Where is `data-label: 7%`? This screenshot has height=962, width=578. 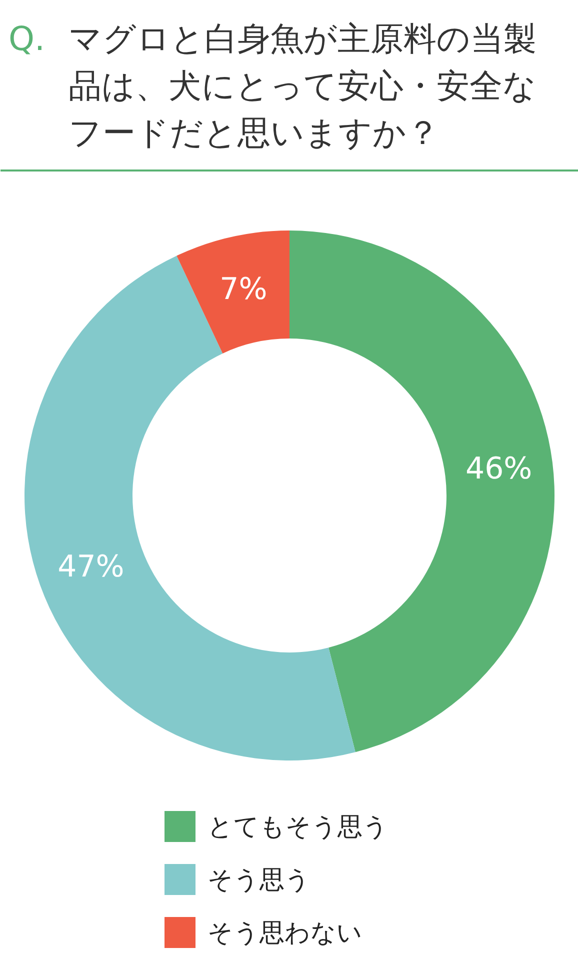 data-label: 7% is located at coordinates (244, 290).